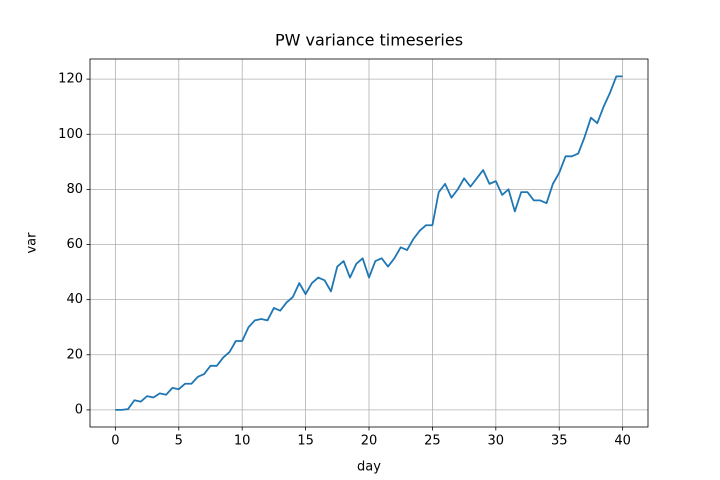 This screenshot has width=720, height=480. Describe the element at coordinates (115, 441) in the screenshot. I see `x-tick-label: 0` at that location.